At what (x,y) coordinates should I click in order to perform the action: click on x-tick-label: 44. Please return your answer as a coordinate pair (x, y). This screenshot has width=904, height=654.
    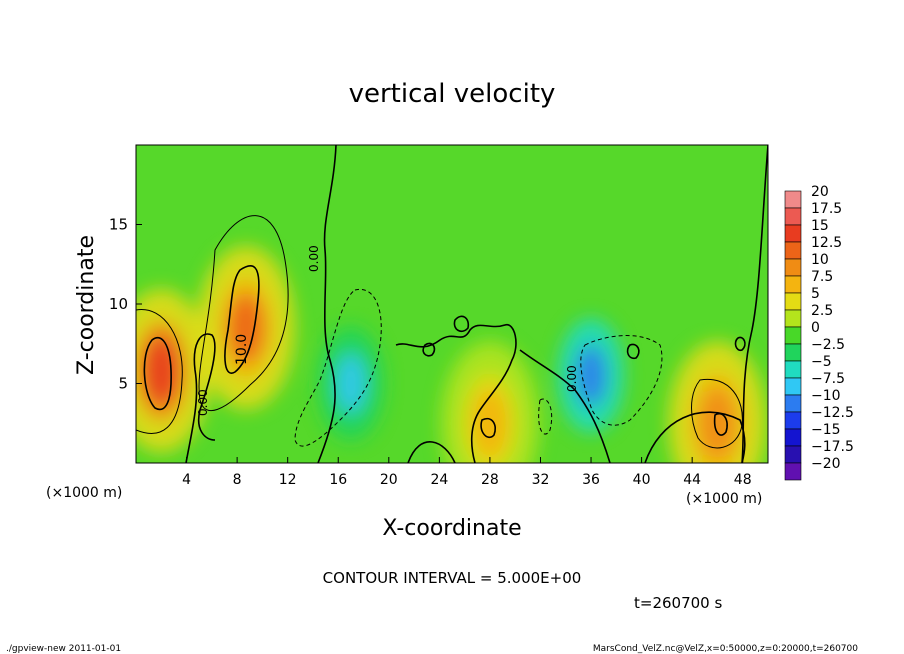
    Looking at the image, I should click on (692, 480).